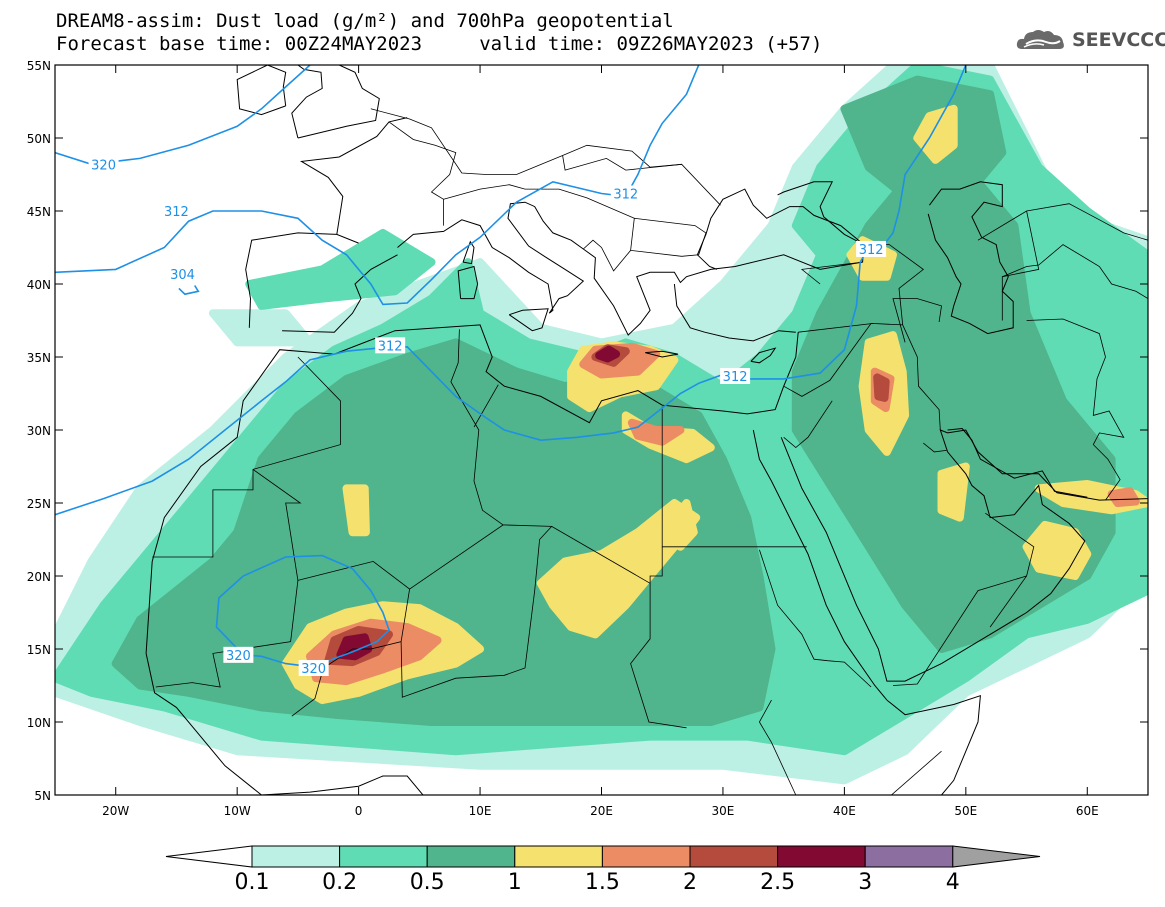 The height and width of the screenshot is (907, 1165). What do you see at coordinates (602, 882) in the screenshot?
I see `colorbar-label: 1.5` at bounding box center [602, 882].